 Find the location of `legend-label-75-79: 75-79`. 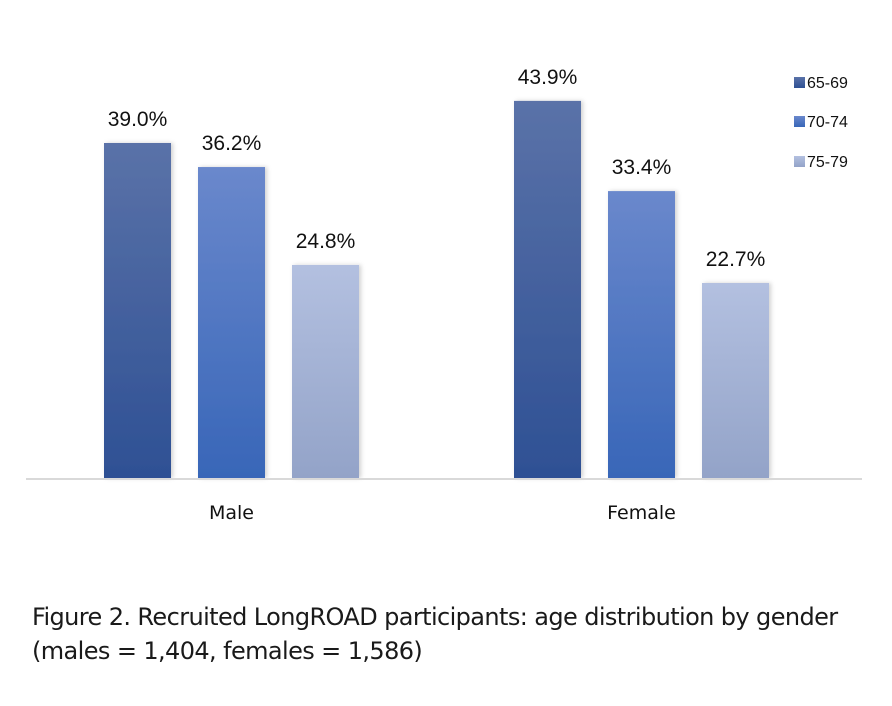

legend-label-75-79: 75-79 is located at coordinates (827, 162).